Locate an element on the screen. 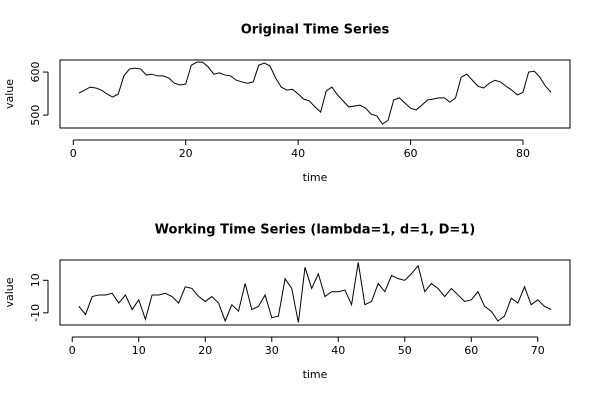 The height and width of the screenshot is (400, 600). x-tick-label: 80 is located at coordinates (523, 153).